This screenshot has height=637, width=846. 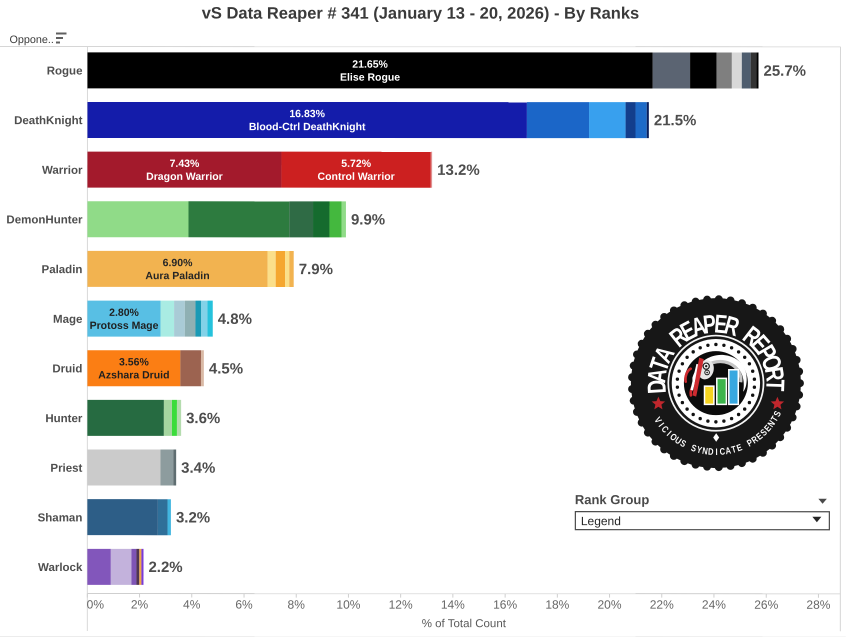 What do you see at coordinates (134, 362) in the screenshot?
I see `svg-text: 3.56%` at bounding box center [134, 362].